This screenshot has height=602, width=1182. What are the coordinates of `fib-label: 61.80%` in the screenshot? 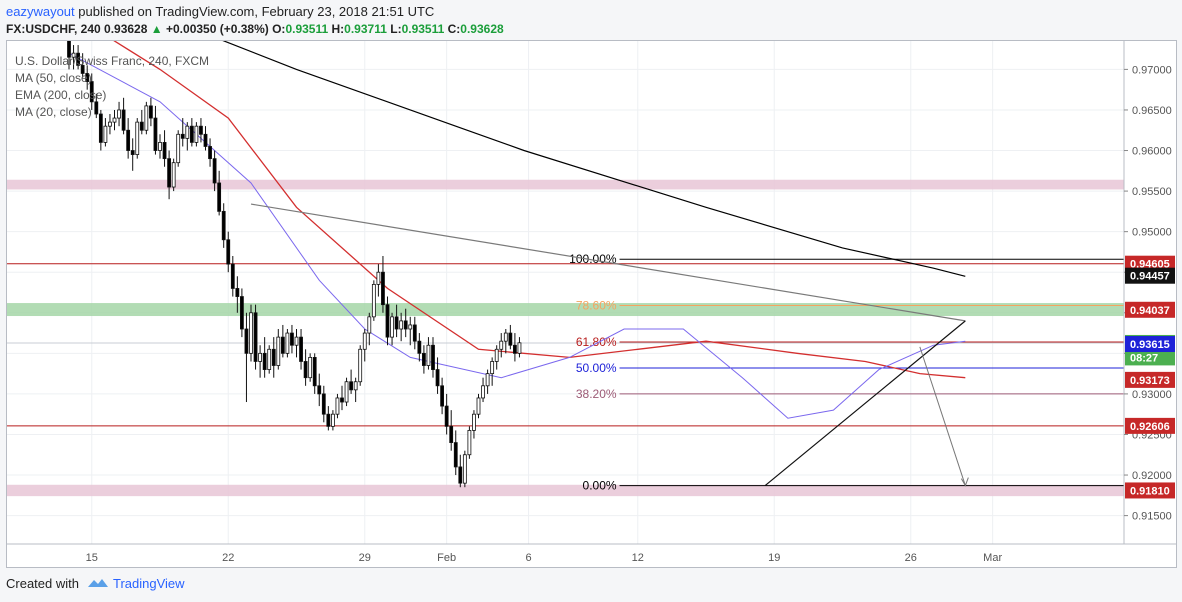 It's located at (596, 342).